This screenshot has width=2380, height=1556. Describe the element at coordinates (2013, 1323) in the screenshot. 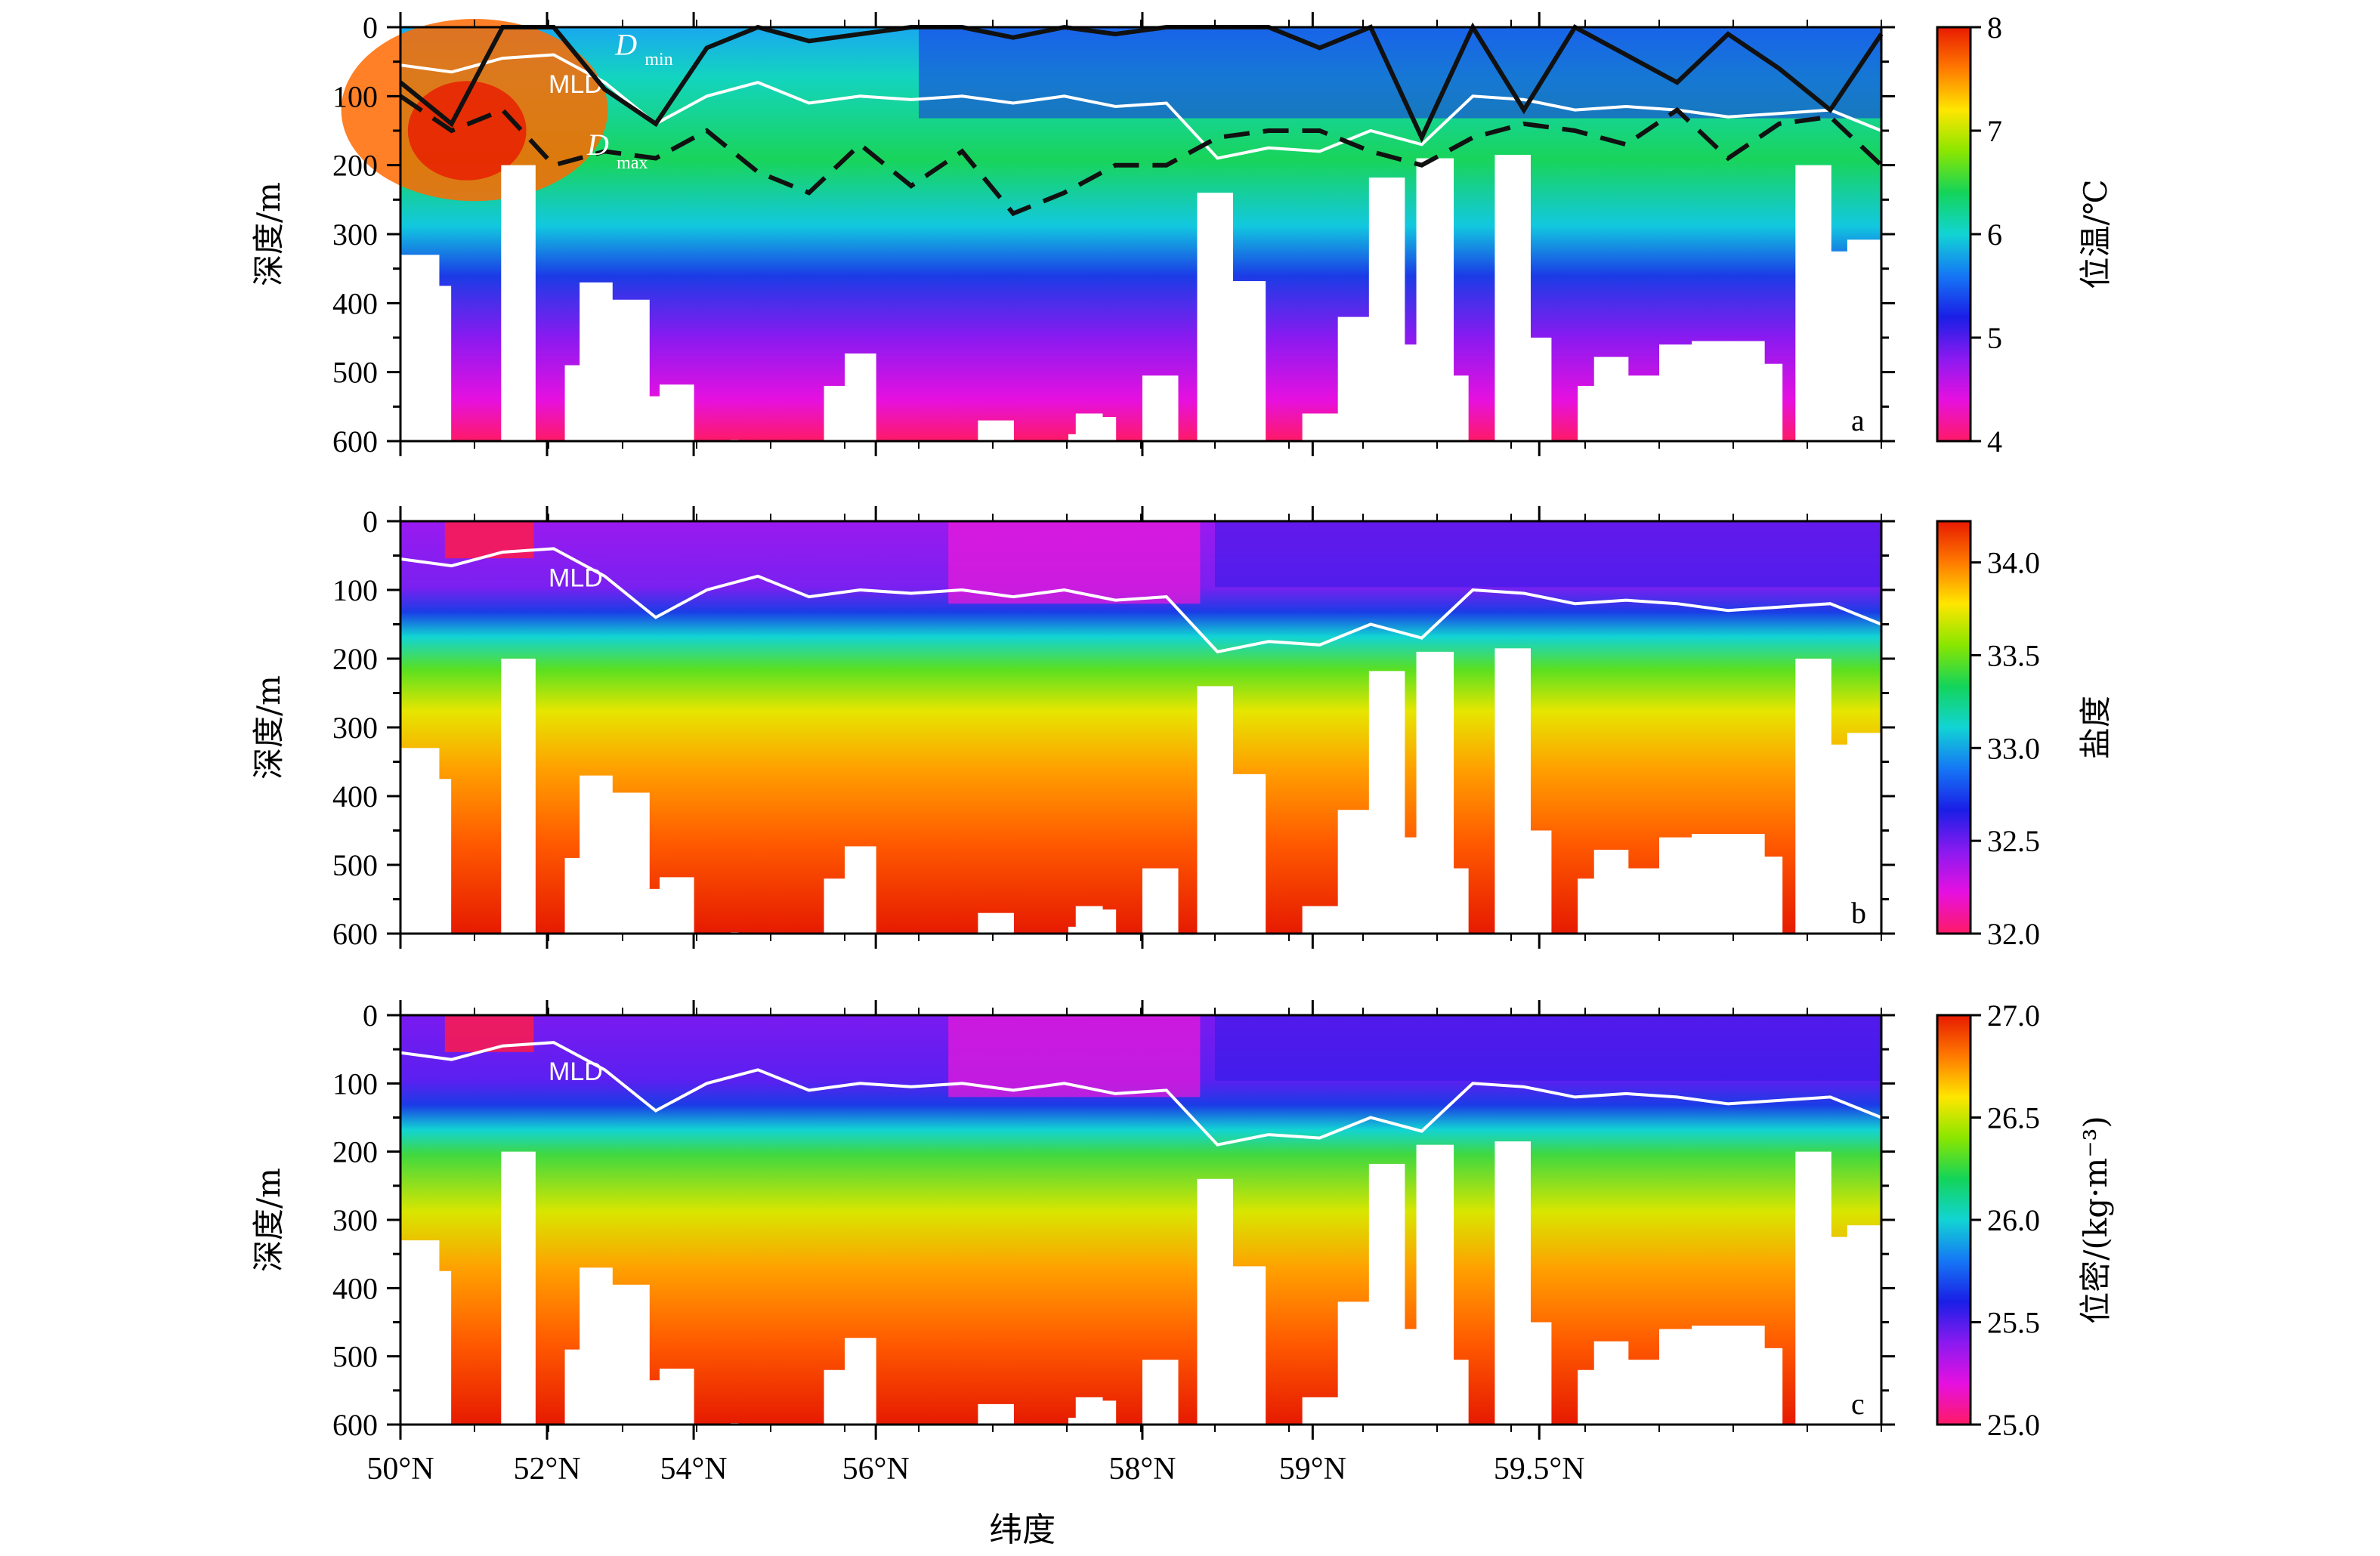

I see `colorbar-tick-label: 25.5` at that location.